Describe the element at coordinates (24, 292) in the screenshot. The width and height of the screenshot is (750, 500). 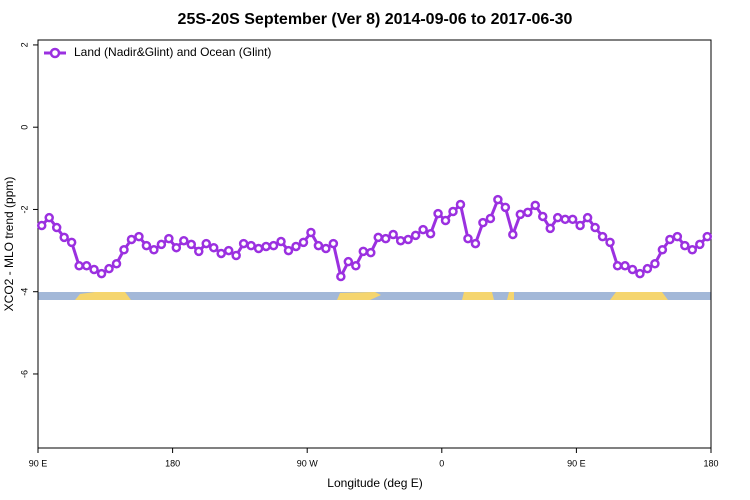
I see `y-tick-label: -4` at that location.